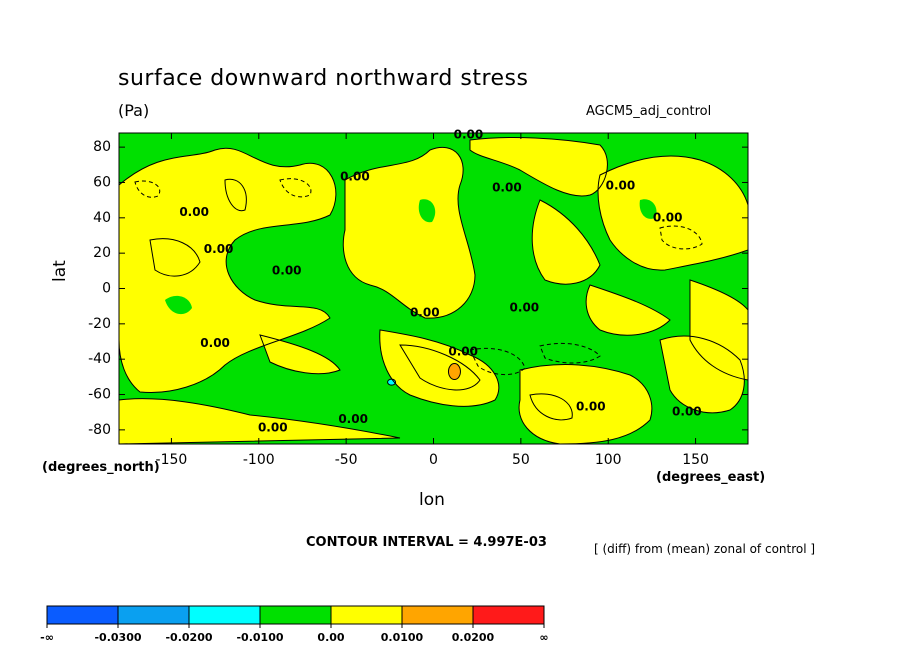  Describe the element at coordinates (101, 467) in the screenshot. I see `y-axis-units: (degrees_north)` at that location.